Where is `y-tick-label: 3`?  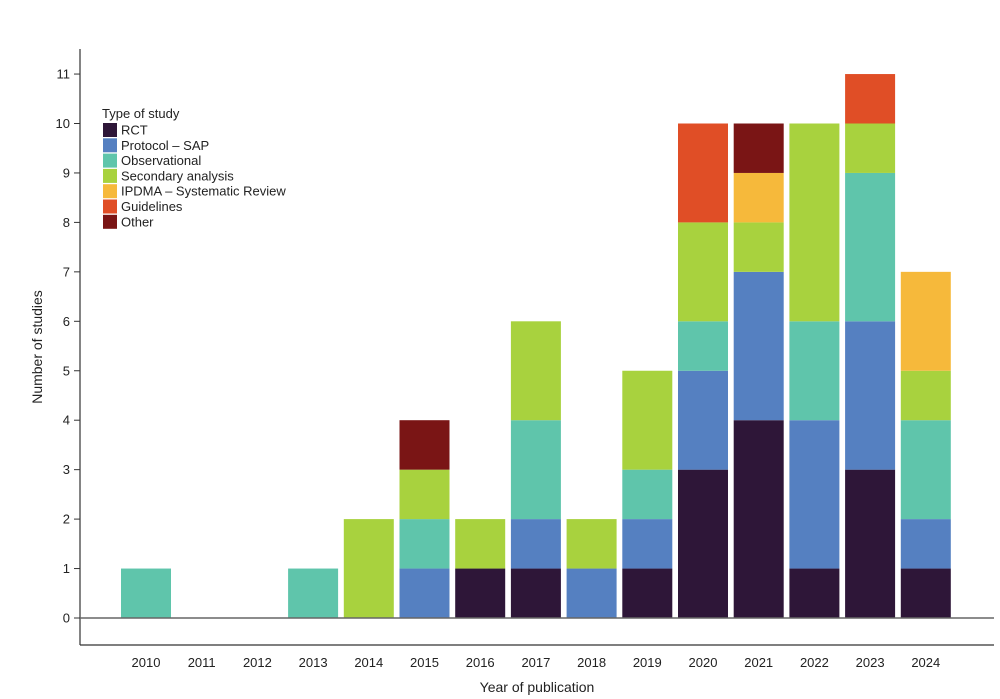
y-tick-label: 3 is located at coordinates (66, 469).